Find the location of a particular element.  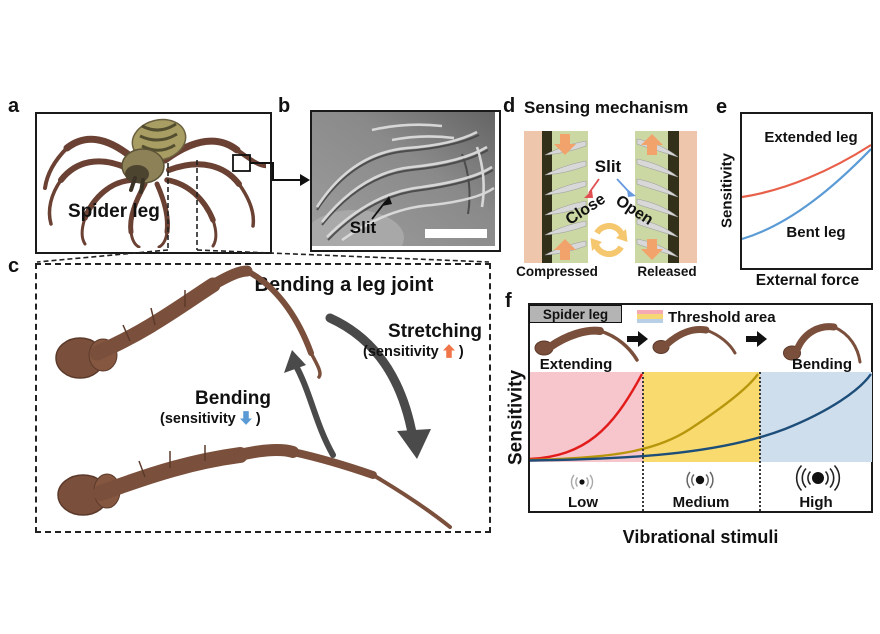

panel-f-plot-box is located at coordinates (700, 408).